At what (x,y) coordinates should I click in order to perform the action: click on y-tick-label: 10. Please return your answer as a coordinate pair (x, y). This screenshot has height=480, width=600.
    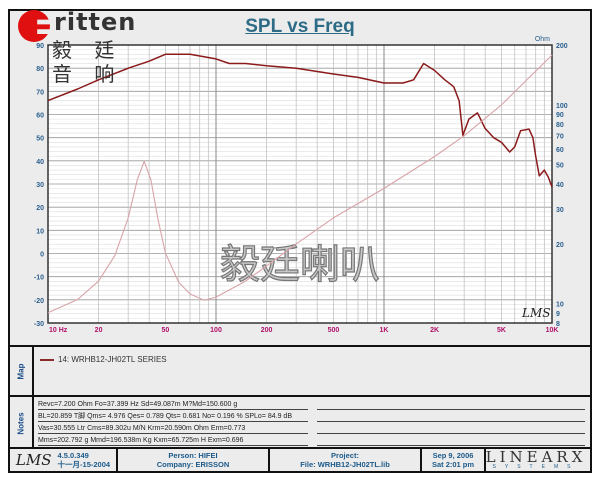
    Looking at the image, I should click on (40, 231).